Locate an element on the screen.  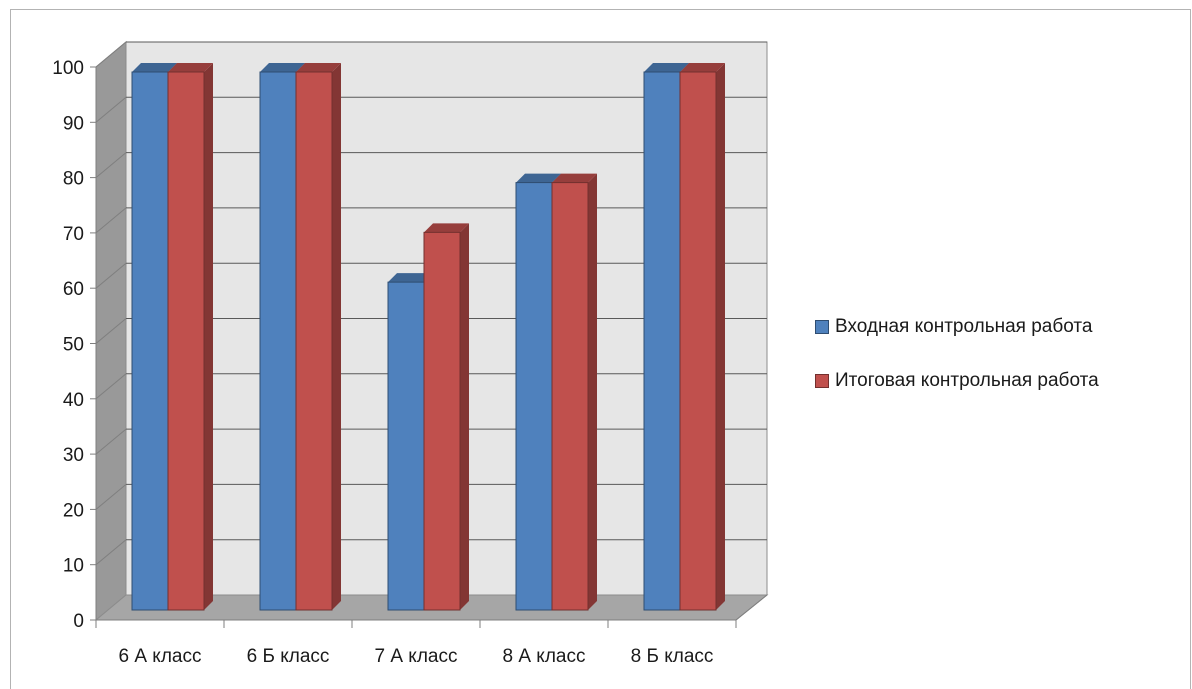
y-tick-label: 10 is located at coordinates (73, 566).